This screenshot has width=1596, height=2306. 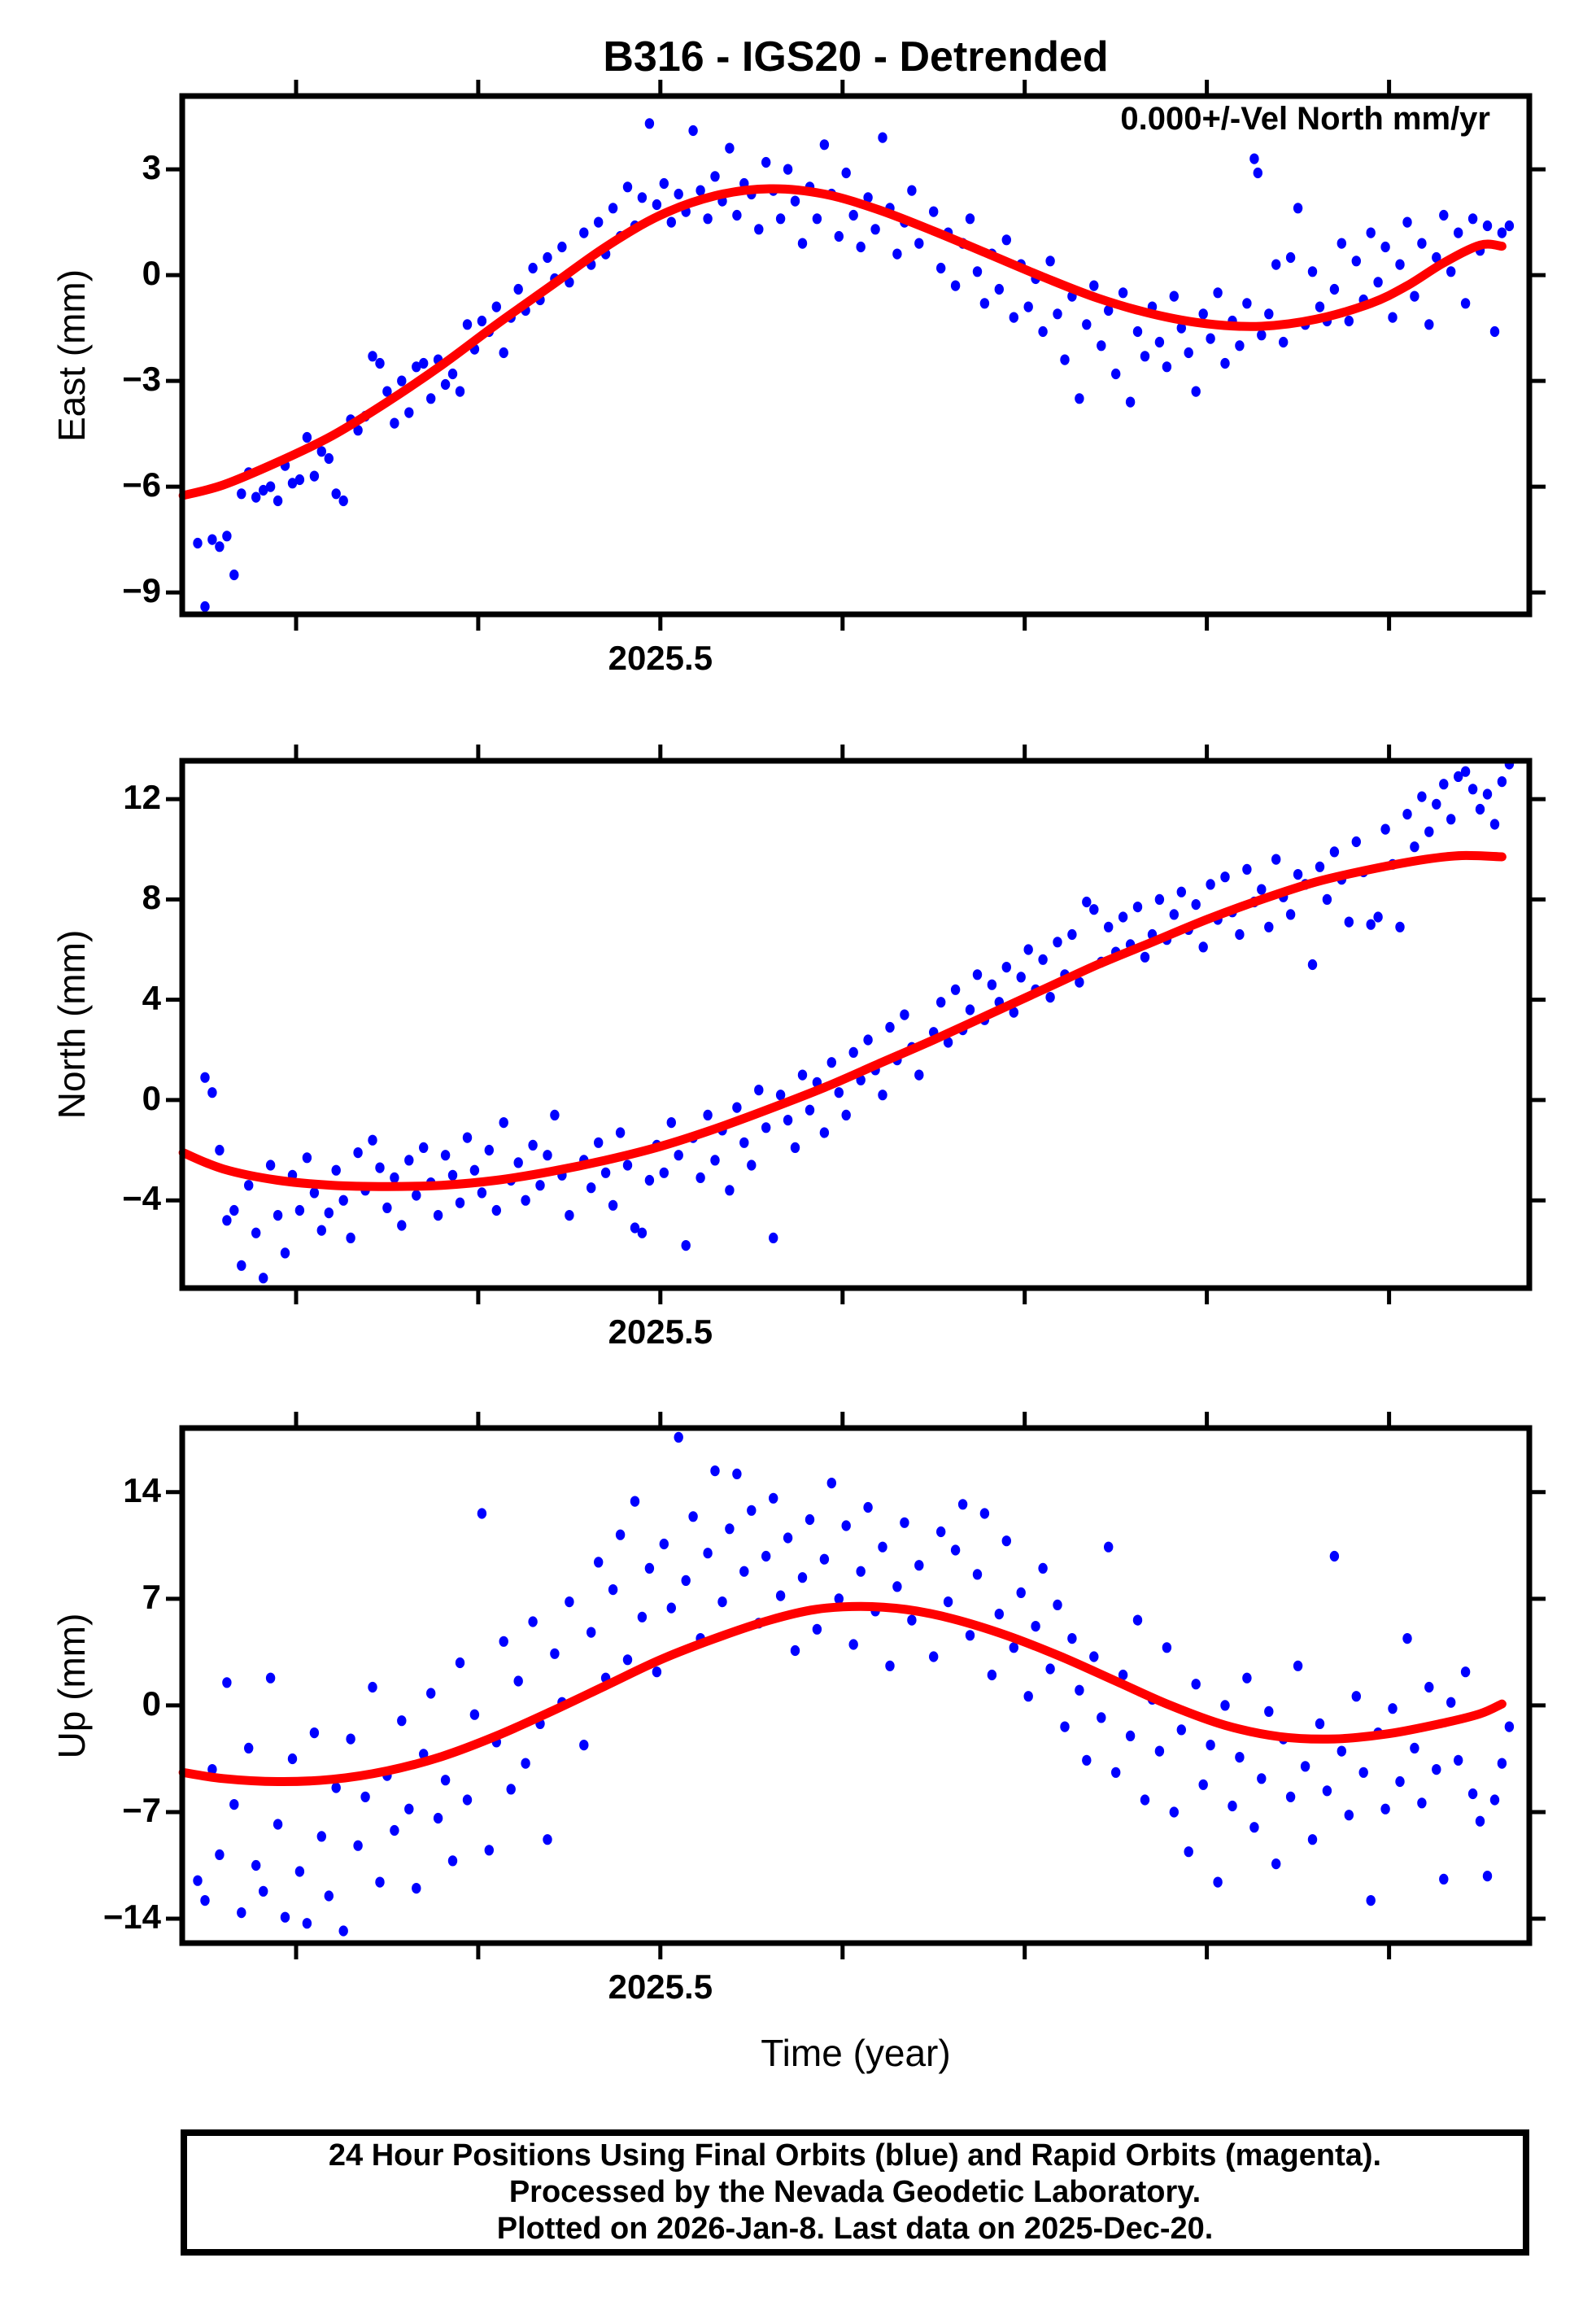 What do you see at coordinates (842, 1694) in the screenshot?
I see `up-trend-curve` at bounding box center [842, 1694].